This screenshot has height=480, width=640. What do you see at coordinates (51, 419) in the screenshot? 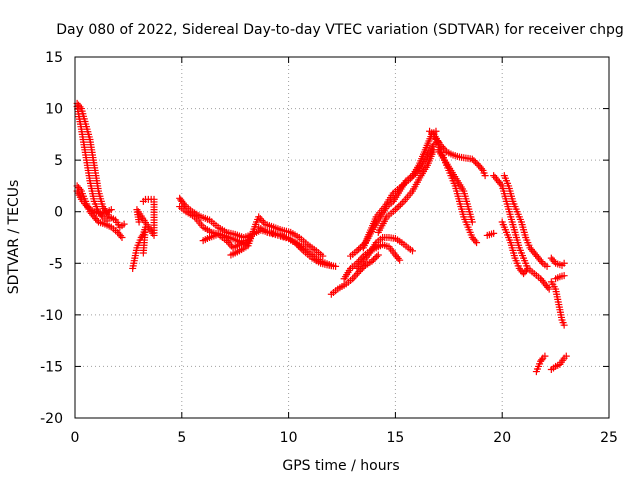
I see `y-tick-label: -20` at bounding box center [51, 419].